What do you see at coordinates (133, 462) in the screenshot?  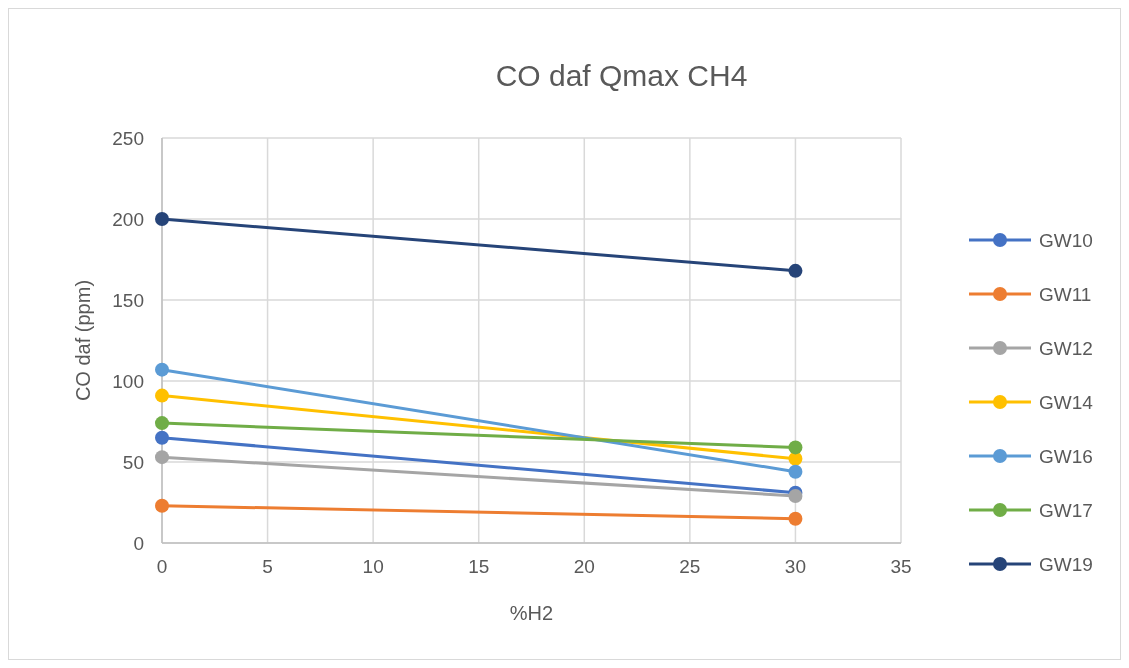 I see `y-tick-label: 50` at bounding box center [133, 462].